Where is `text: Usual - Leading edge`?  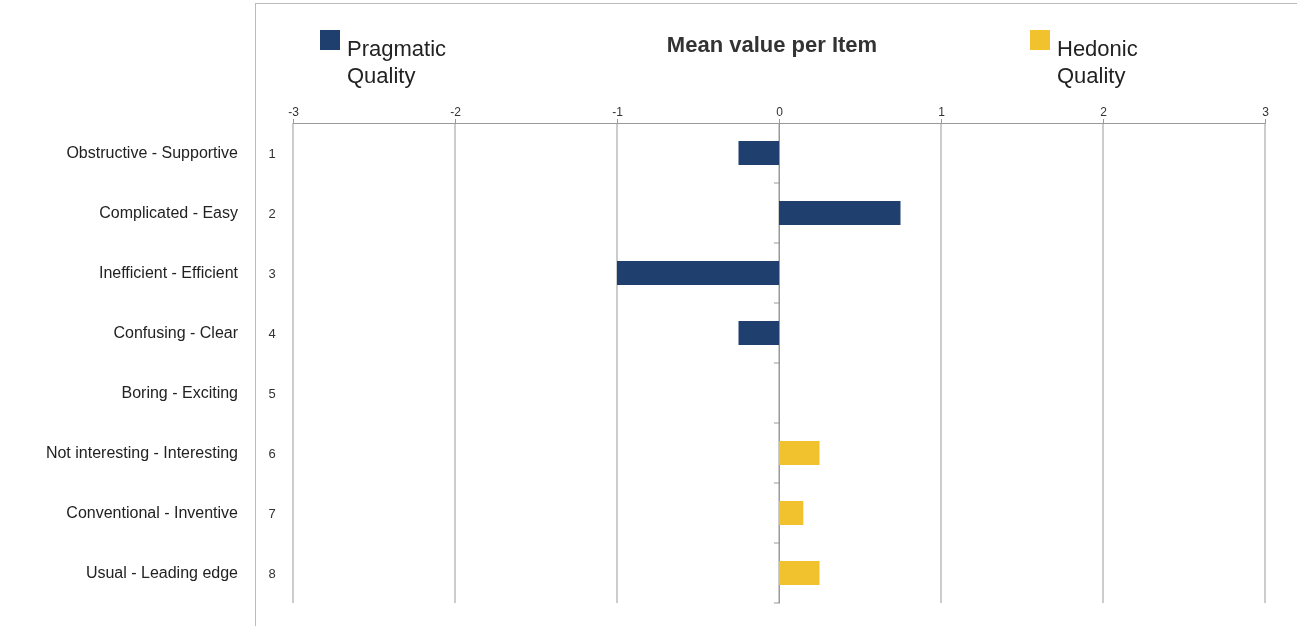 text: Usual - Leading edge is located at coordinates (162, 572).